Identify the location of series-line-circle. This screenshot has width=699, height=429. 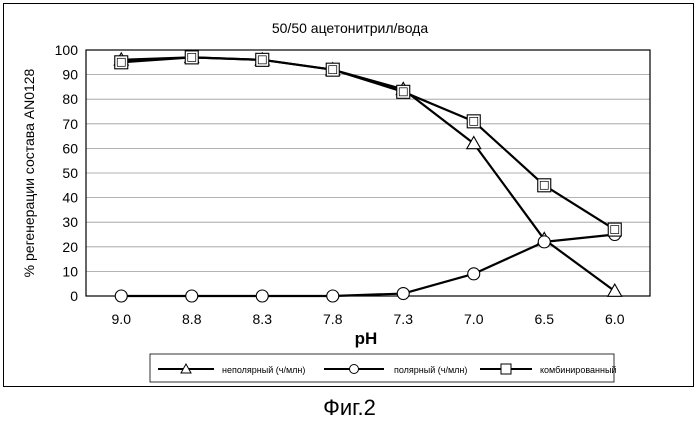
(368, 265).